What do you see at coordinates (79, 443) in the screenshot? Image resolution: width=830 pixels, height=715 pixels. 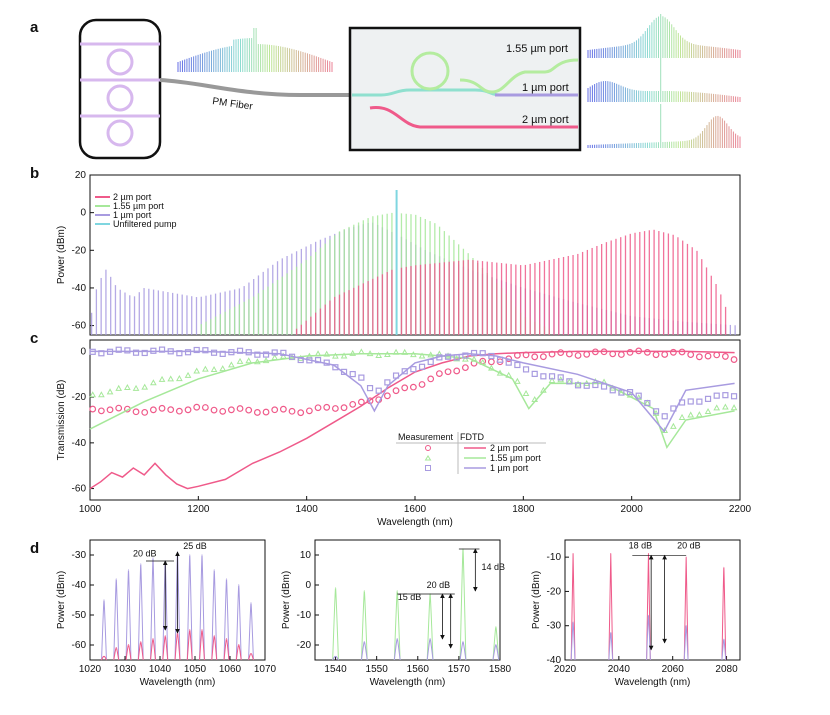 I see `y-tick-label: -40` at bounding box center [79, 443].